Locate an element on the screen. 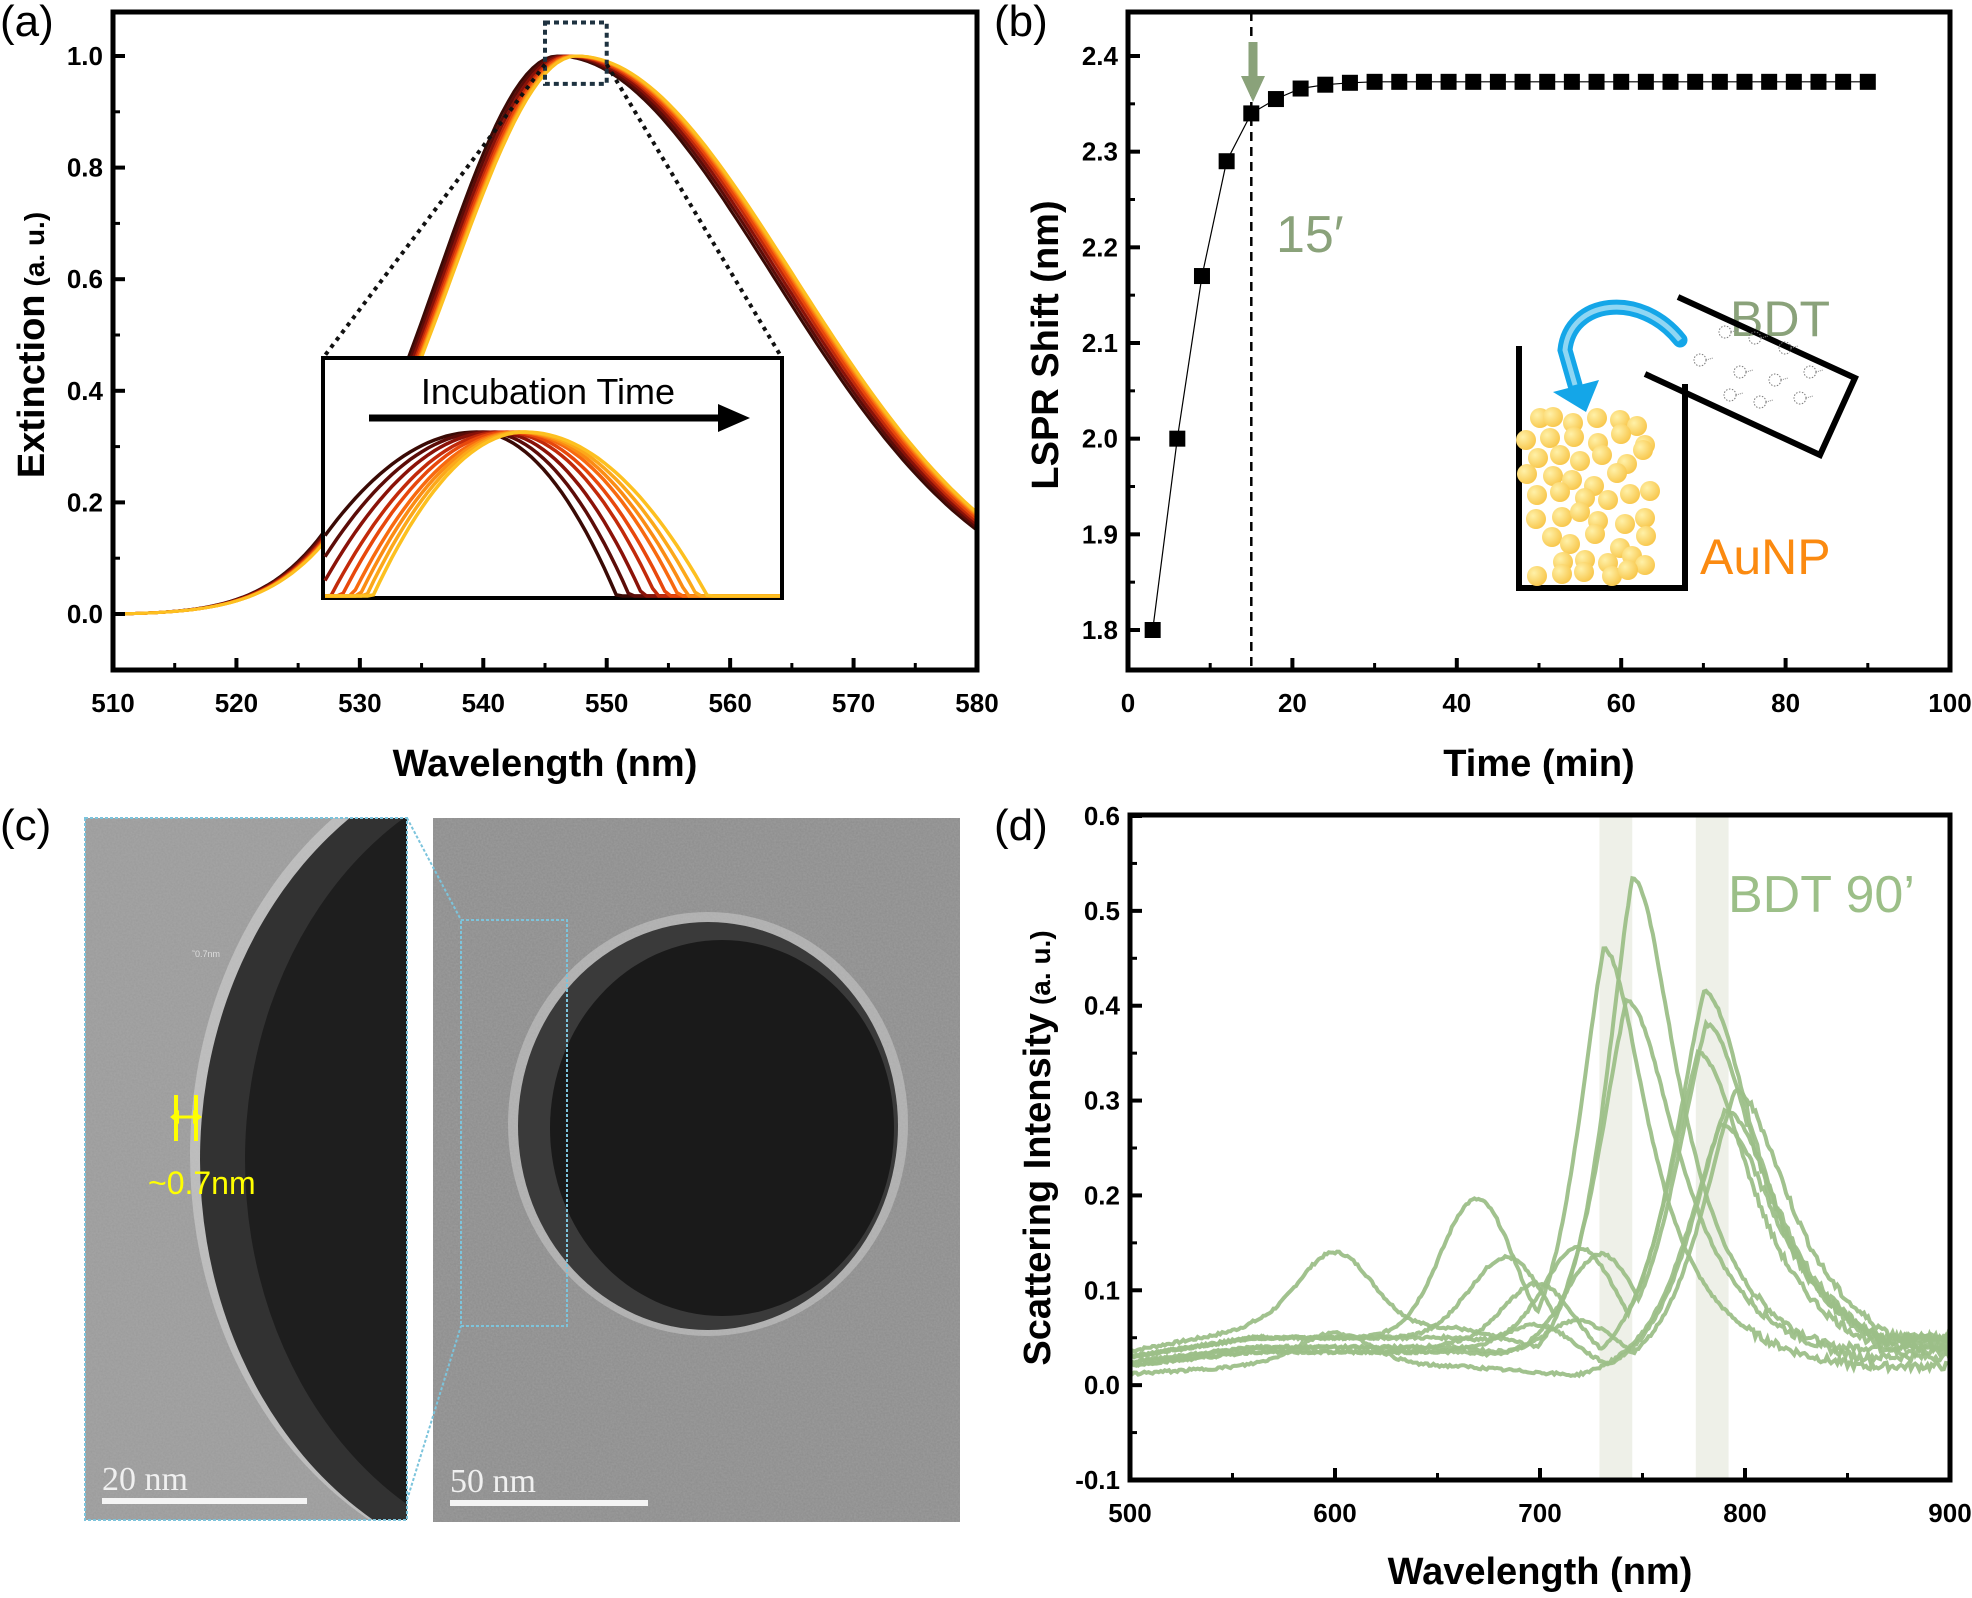  b-annotation-bdt: BDT is located at coordinates (1780, 319).